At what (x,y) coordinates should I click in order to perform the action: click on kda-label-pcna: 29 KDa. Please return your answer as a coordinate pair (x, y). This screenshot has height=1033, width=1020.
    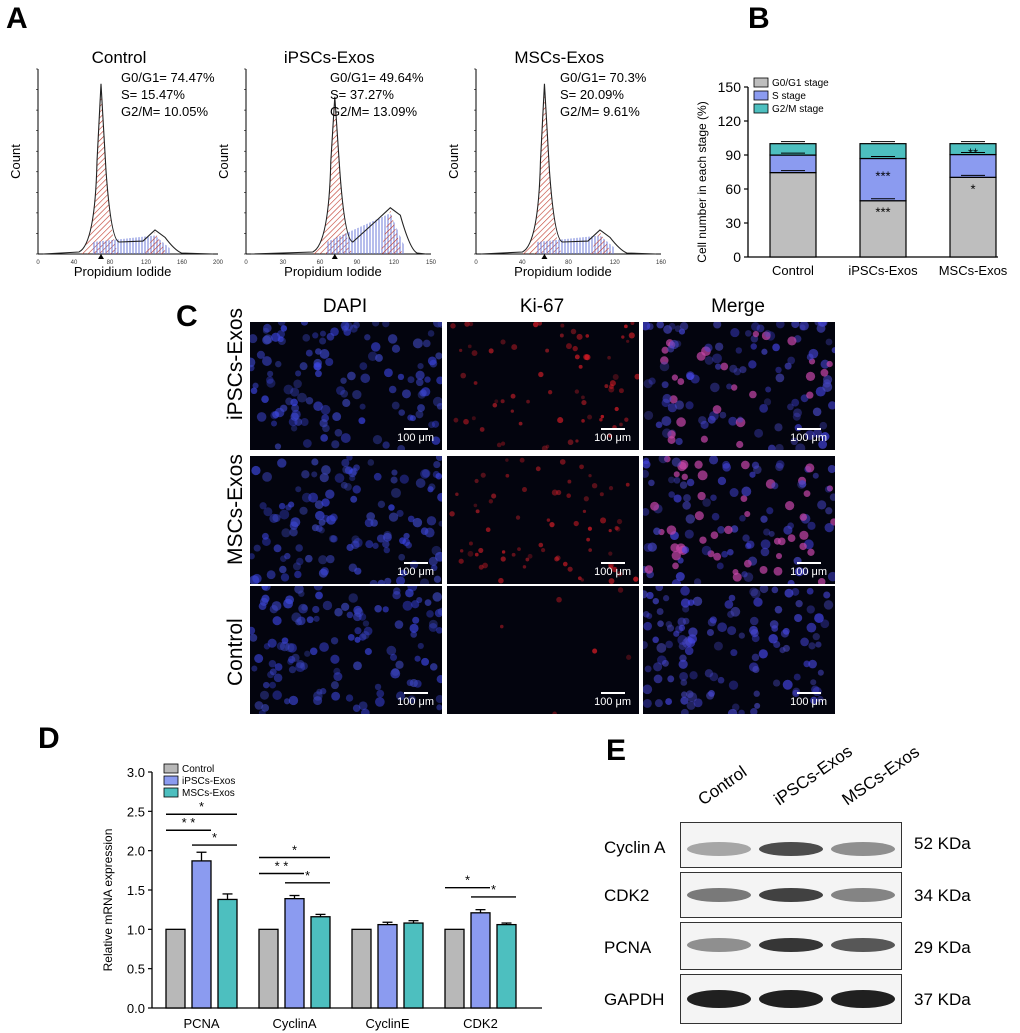
    Looking at the image, I should click on (942, 947).